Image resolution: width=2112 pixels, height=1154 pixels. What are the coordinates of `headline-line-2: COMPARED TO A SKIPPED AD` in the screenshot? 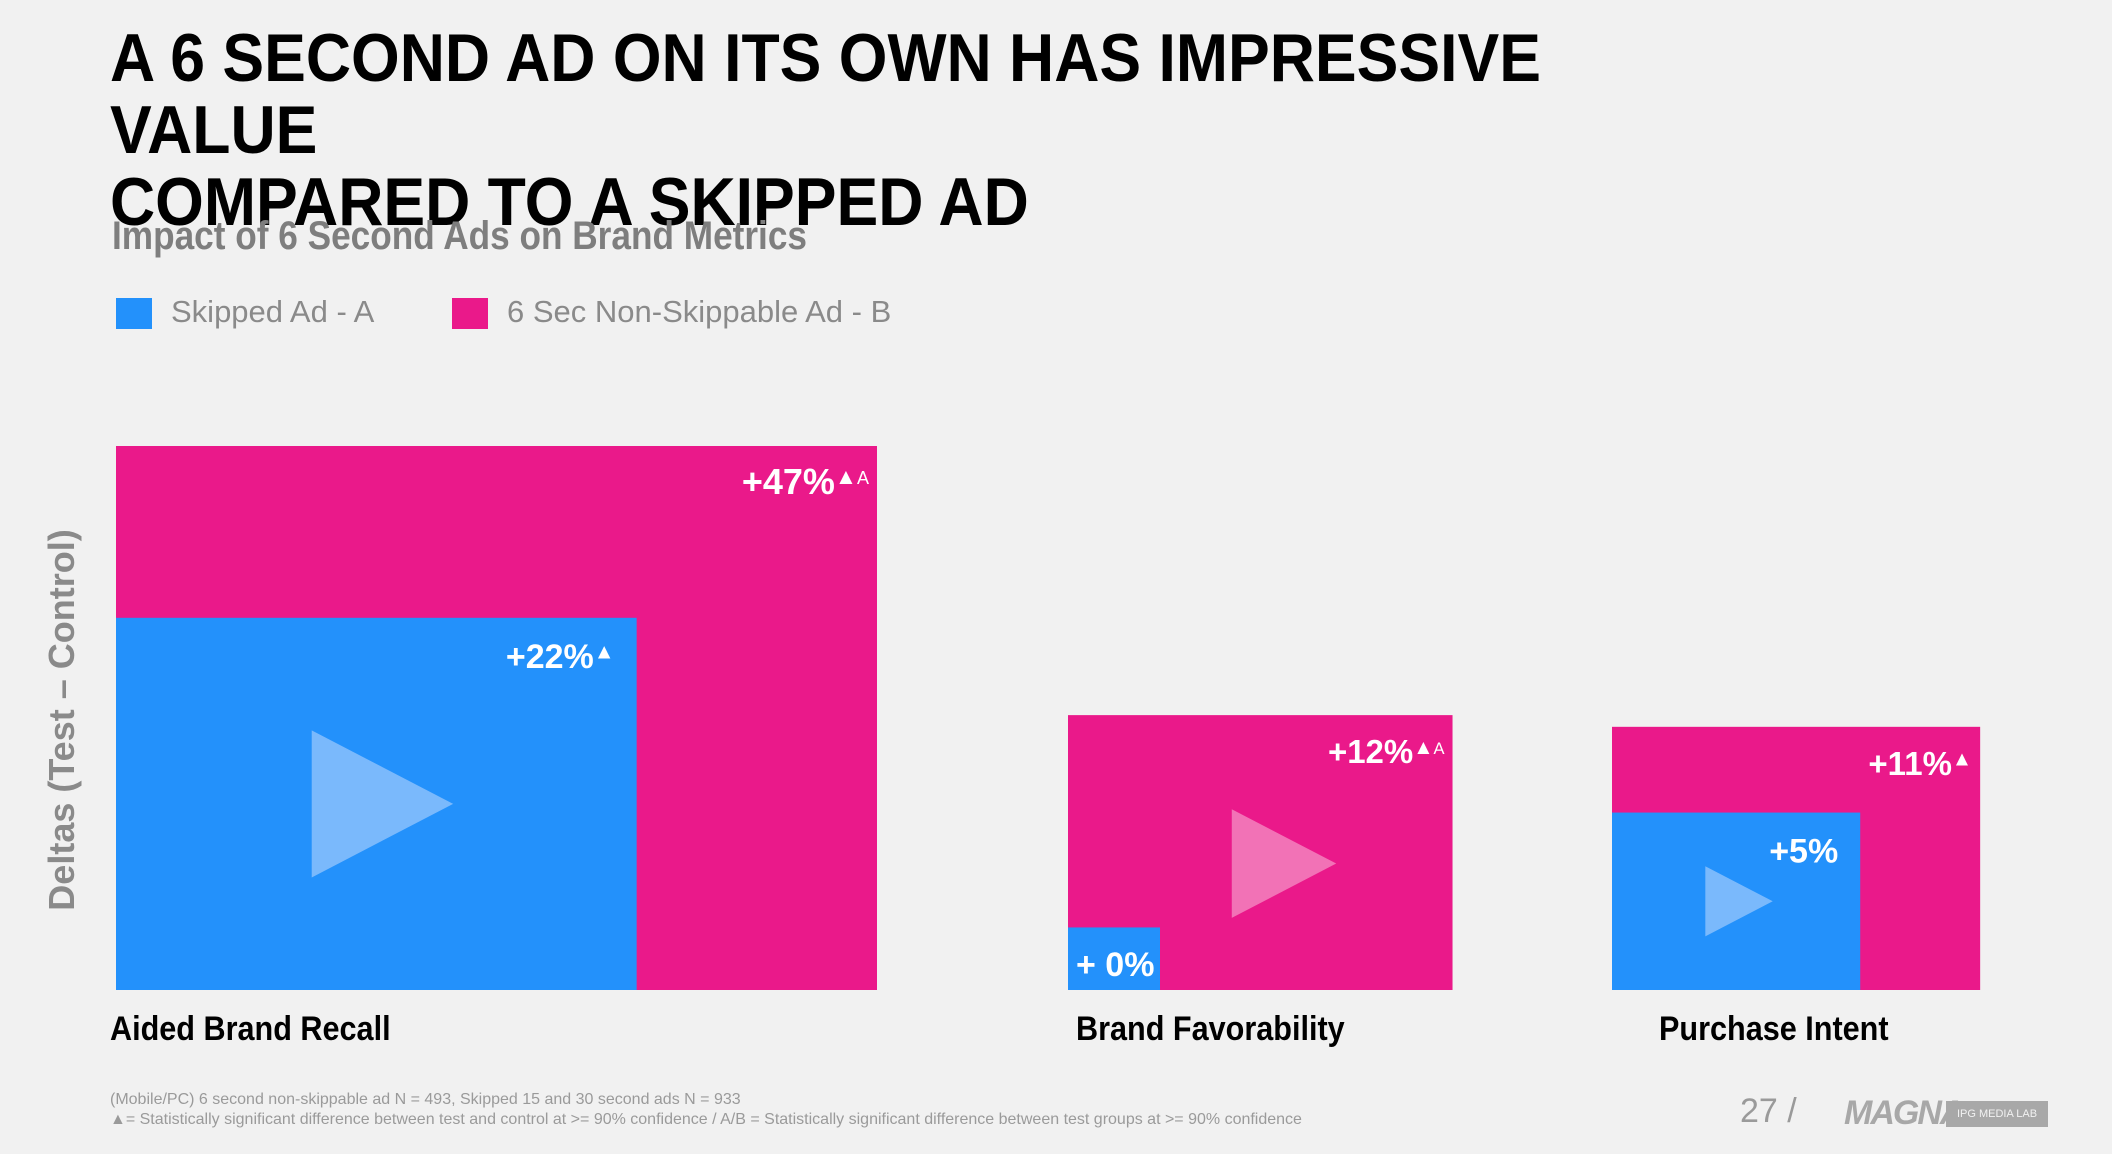 It's located at (569, 202).